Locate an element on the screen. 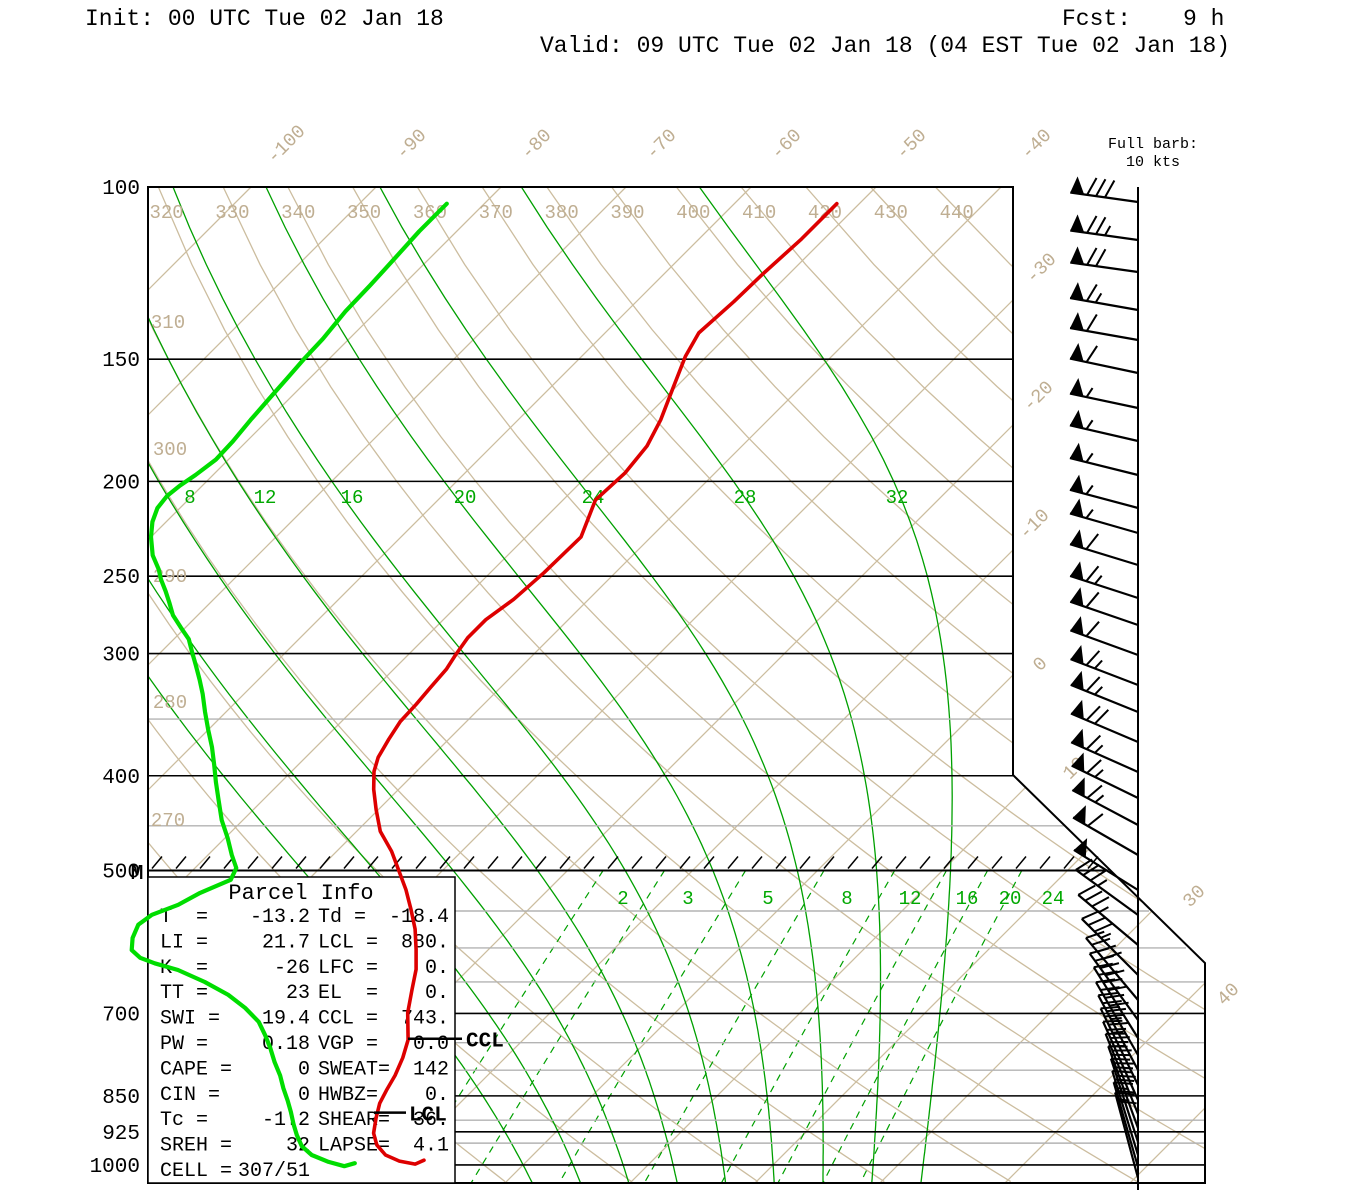 The image size is (1350, 1200). parcel-label: CELL = is located at coordinates (196, 1171).